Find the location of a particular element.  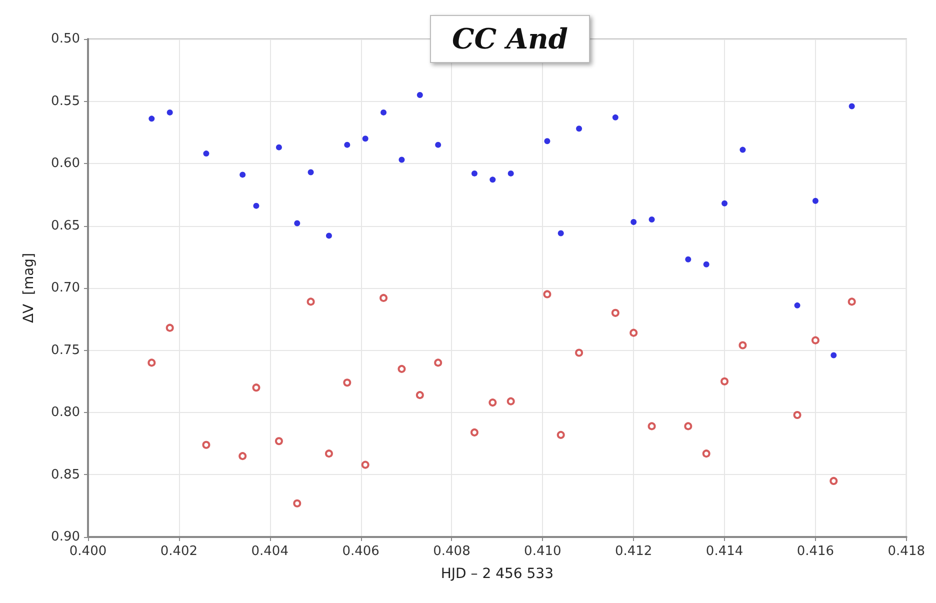

x-tick-label: 0.406 is located at coordinates (361, 551).